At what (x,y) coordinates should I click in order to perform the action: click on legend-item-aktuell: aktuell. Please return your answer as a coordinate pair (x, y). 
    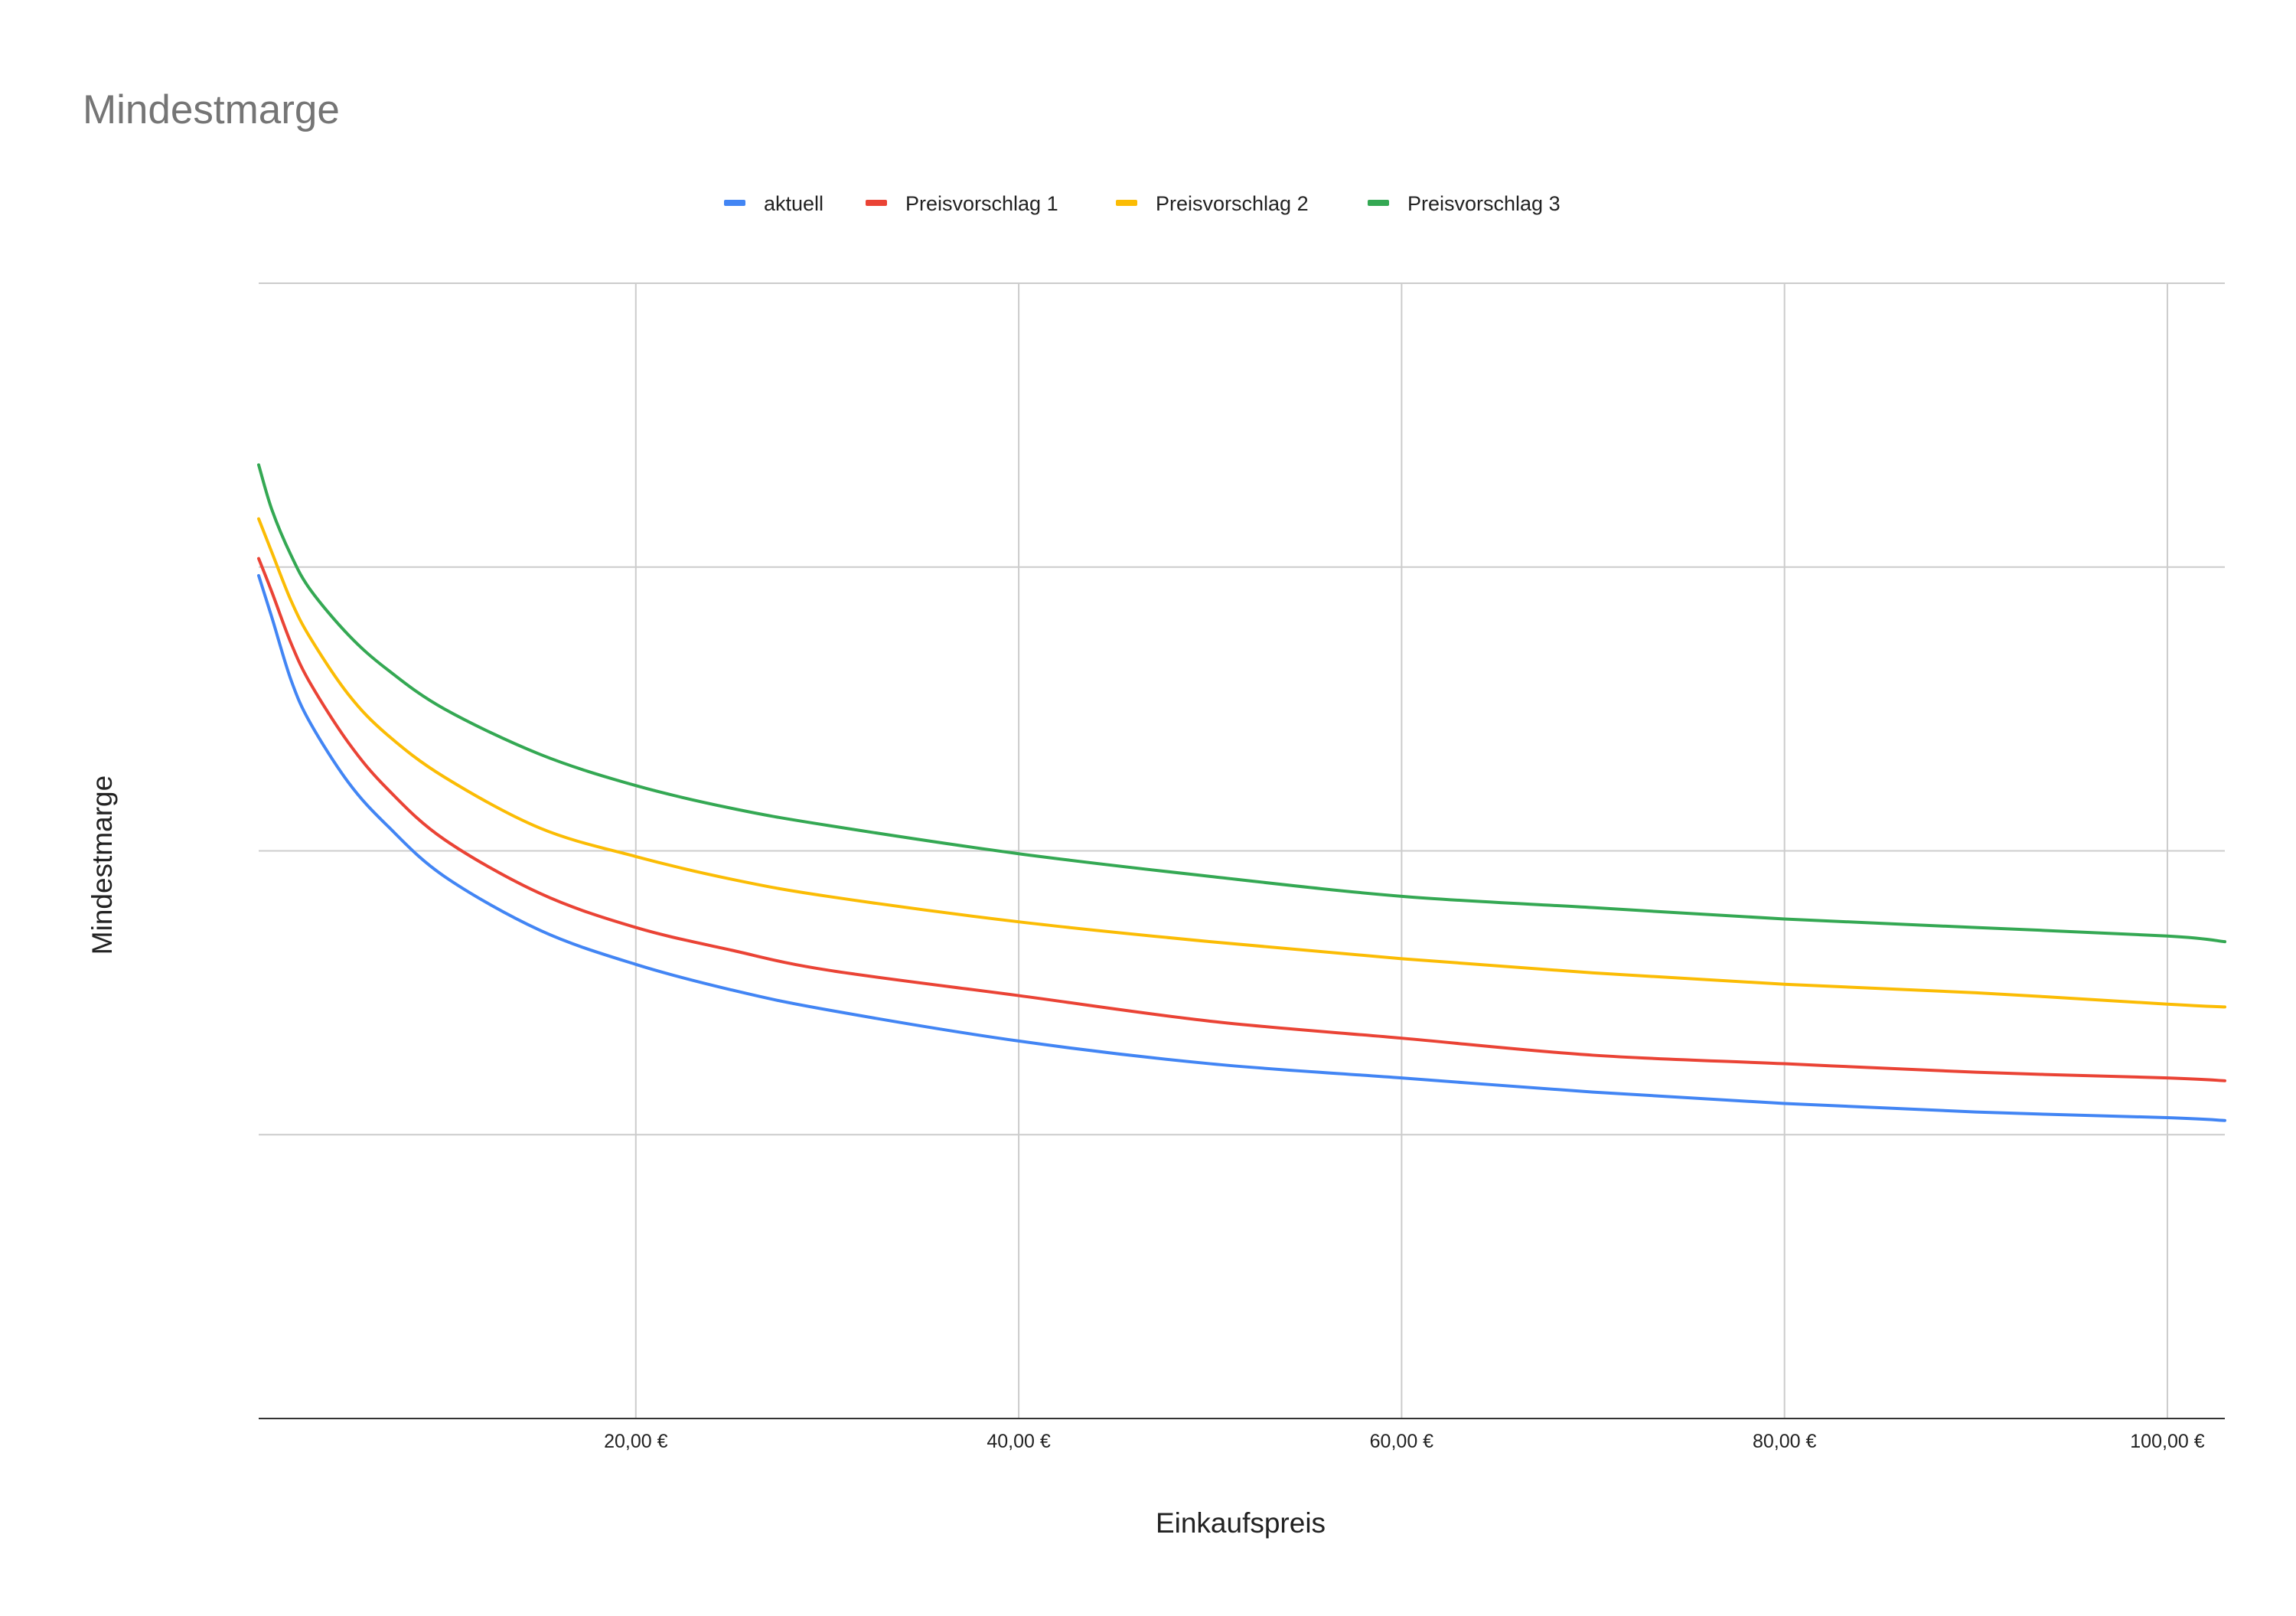
    Looking at the image, I should click on (773, 203).